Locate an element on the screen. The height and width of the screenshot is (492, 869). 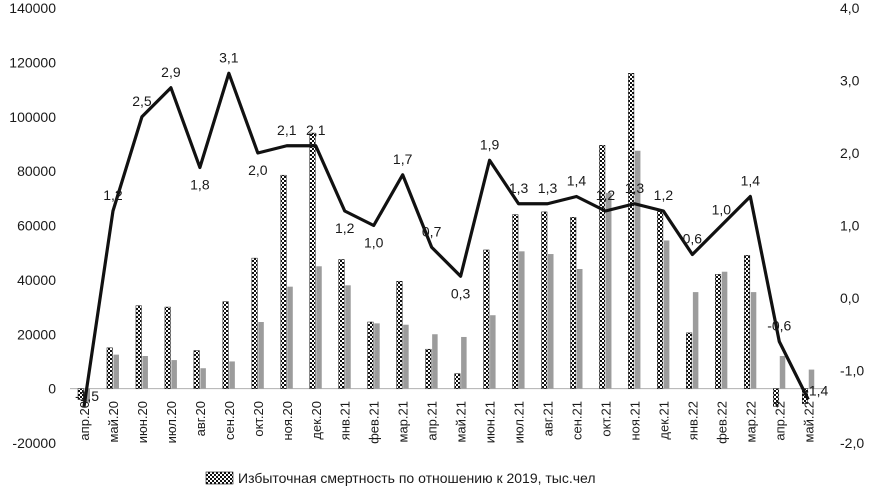
y-left-tick-label: 40000 is located at coordinates (36, 280).